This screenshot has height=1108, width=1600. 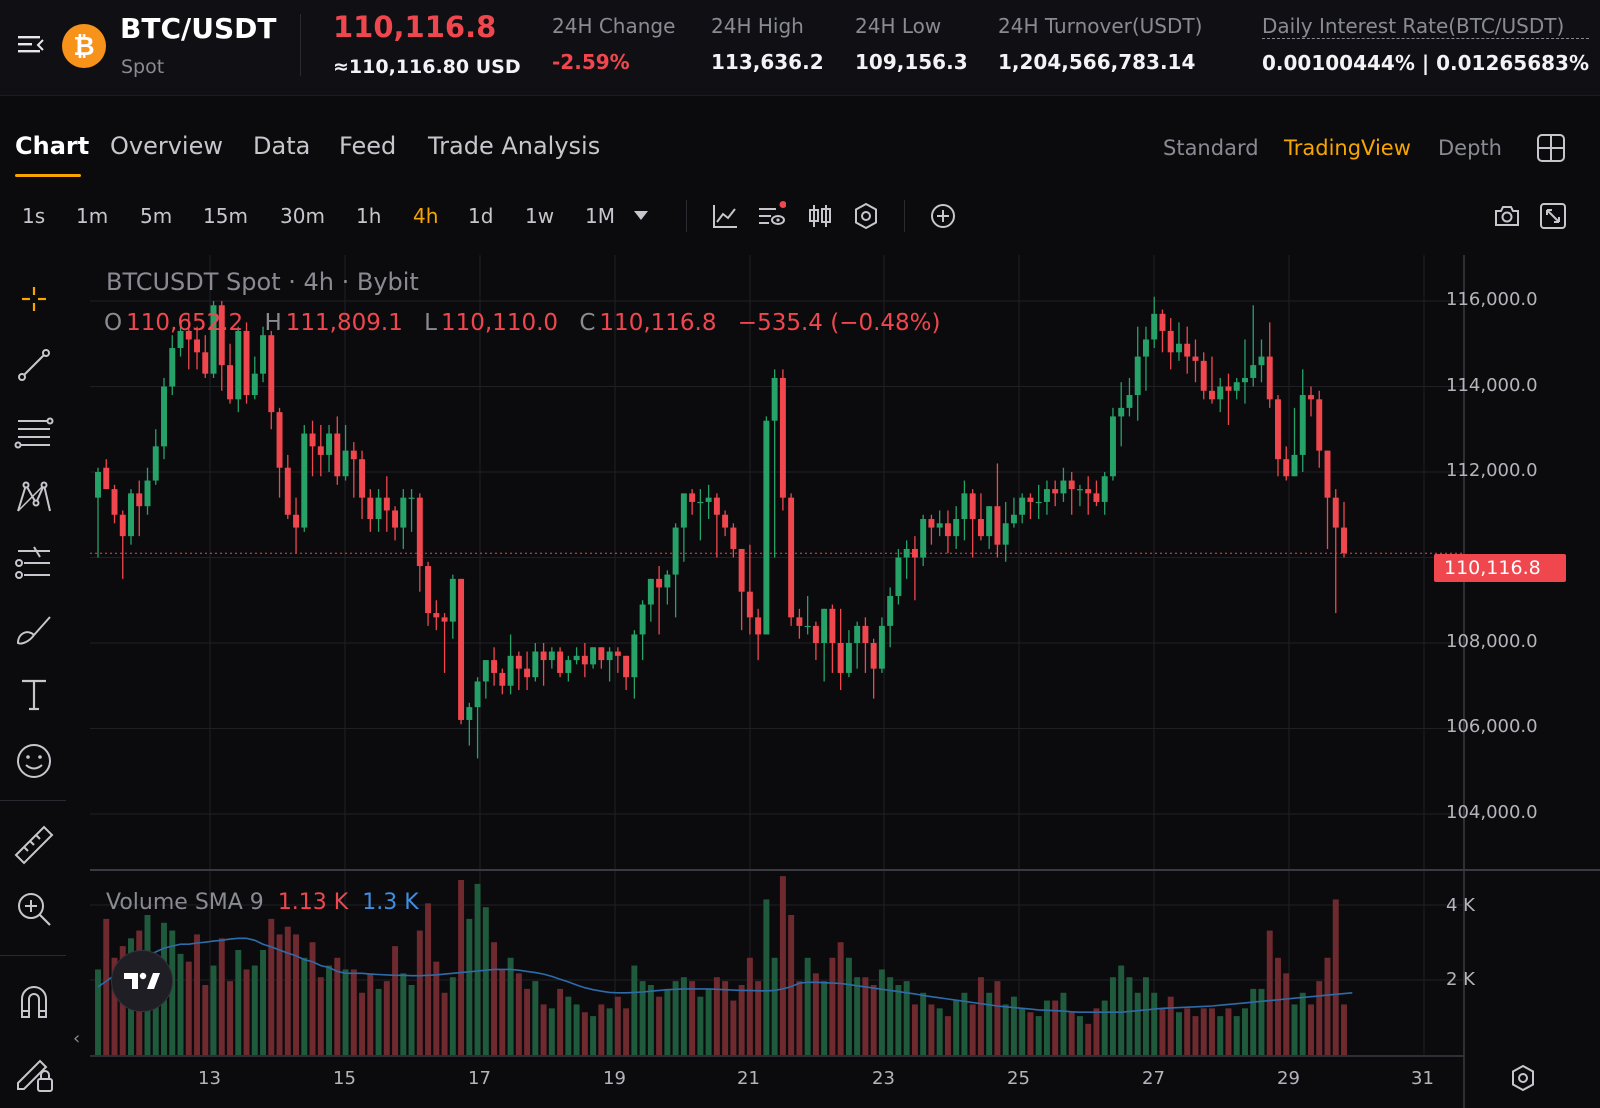 What do you see at coordinates (34, 497) in the screenshot?
I see `pattern-icon` at bounding box center [34, 497].